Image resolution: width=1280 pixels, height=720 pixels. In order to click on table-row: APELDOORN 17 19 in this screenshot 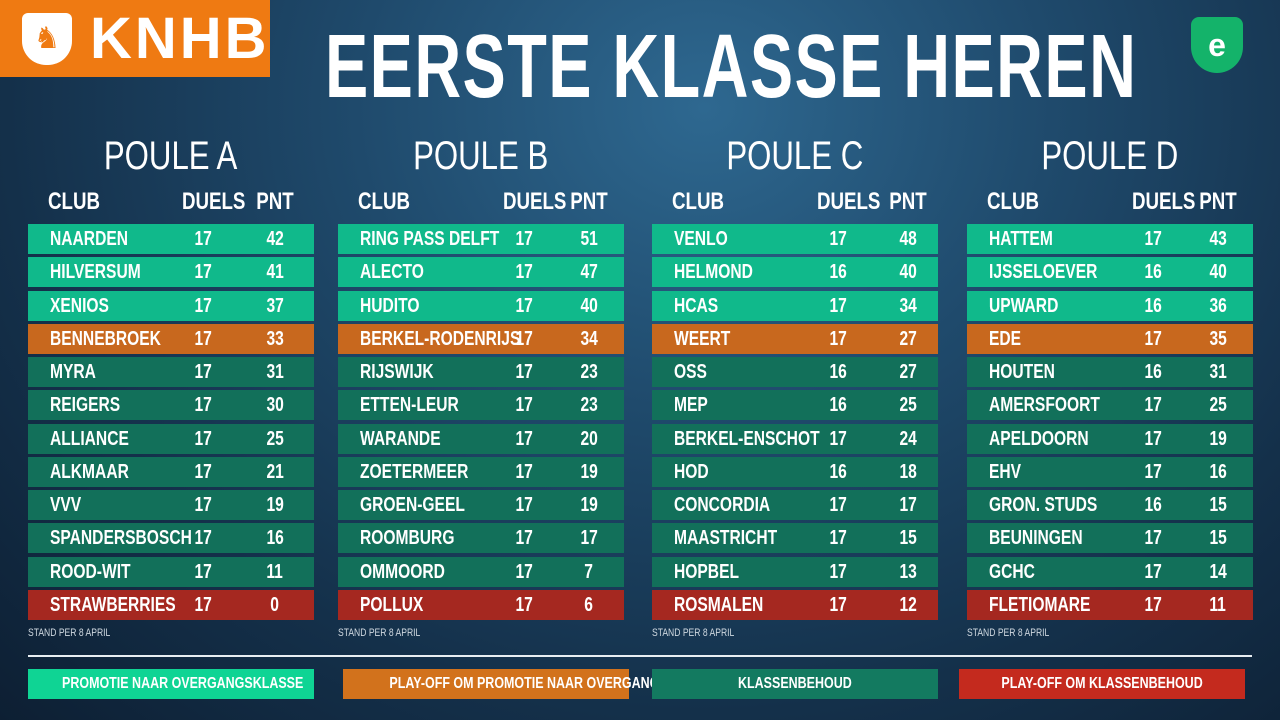, I will do `click(1110, 439)`.